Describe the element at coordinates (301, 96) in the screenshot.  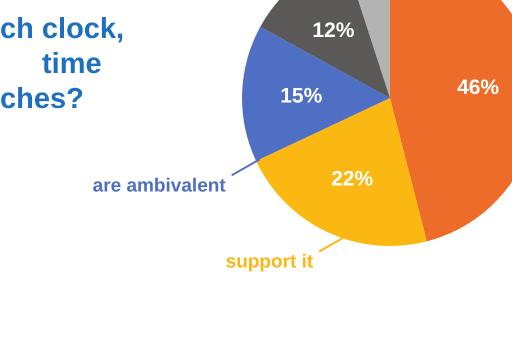
I see `data-label: 15%` at that location.